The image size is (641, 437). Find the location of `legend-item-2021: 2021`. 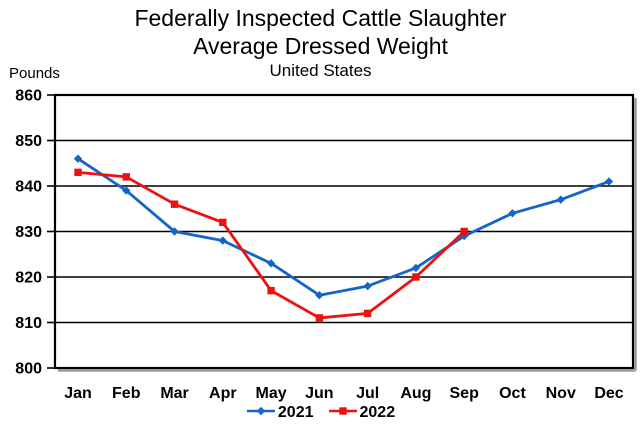

legend-item-2021: 2021 is located at coordinates (280, 413).